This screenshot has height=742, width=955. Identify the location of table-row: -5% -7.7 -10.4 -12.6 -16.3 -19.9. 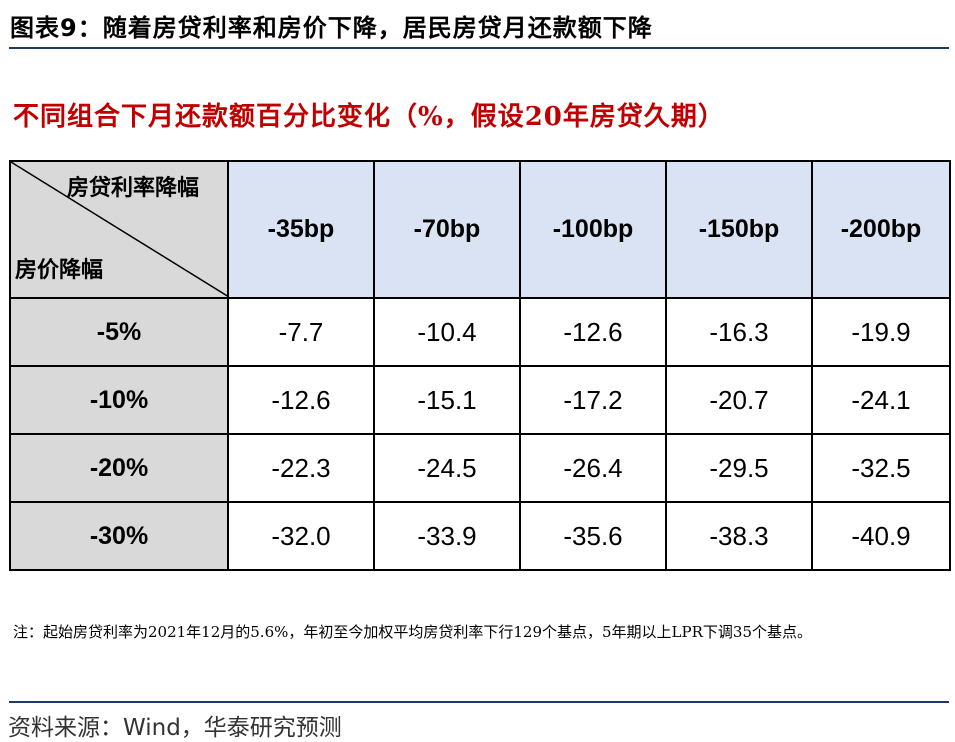
(480, 332).